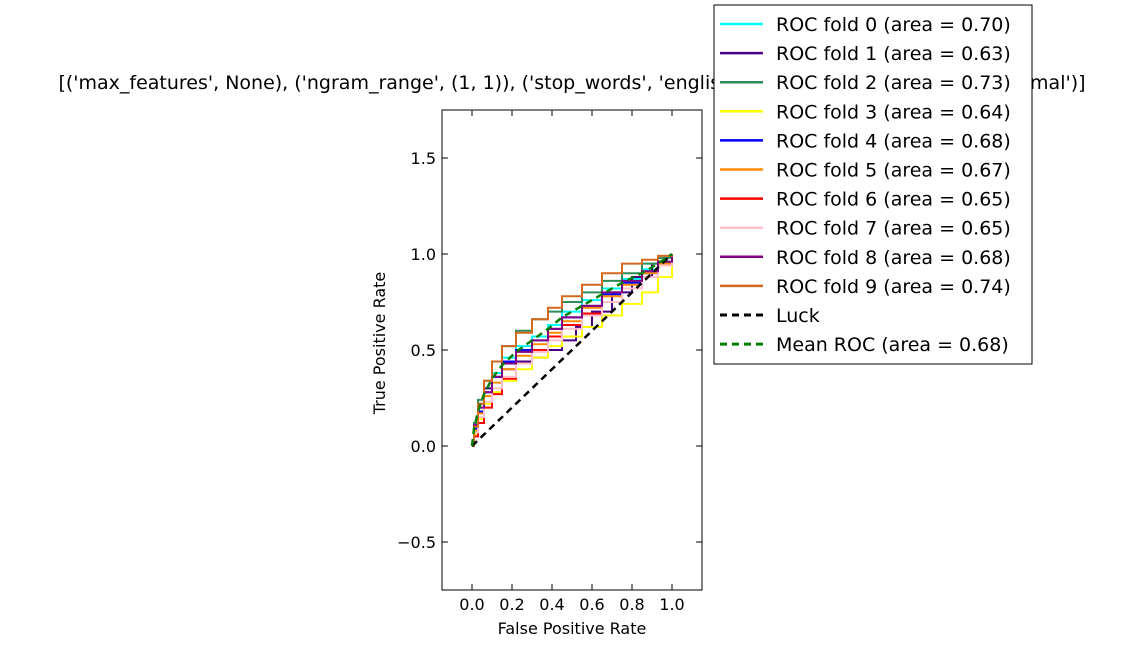 This screenshot has height=647, width=1144. I want to click on legend-item: ROC fold 1 (area = 0.63), so click(865, 54).